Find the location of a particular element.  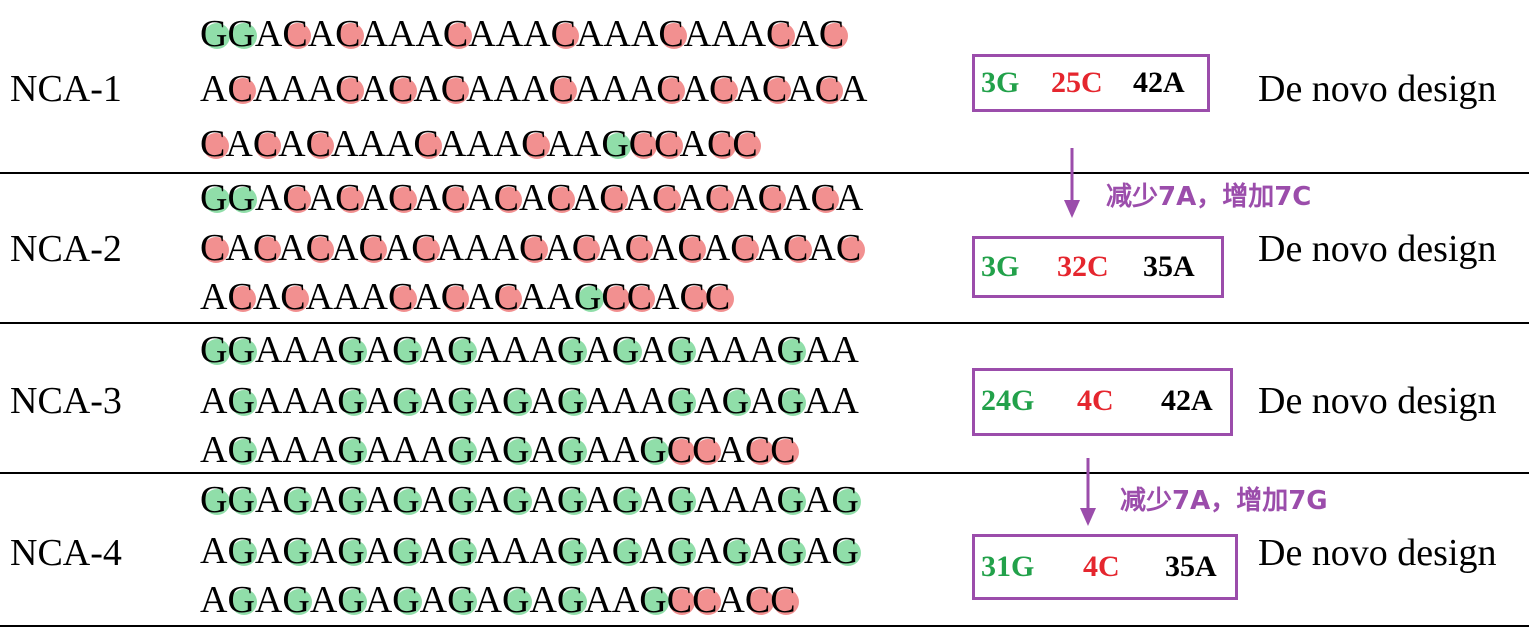

design-label: De novo design is located at coordinates (1377, 401).